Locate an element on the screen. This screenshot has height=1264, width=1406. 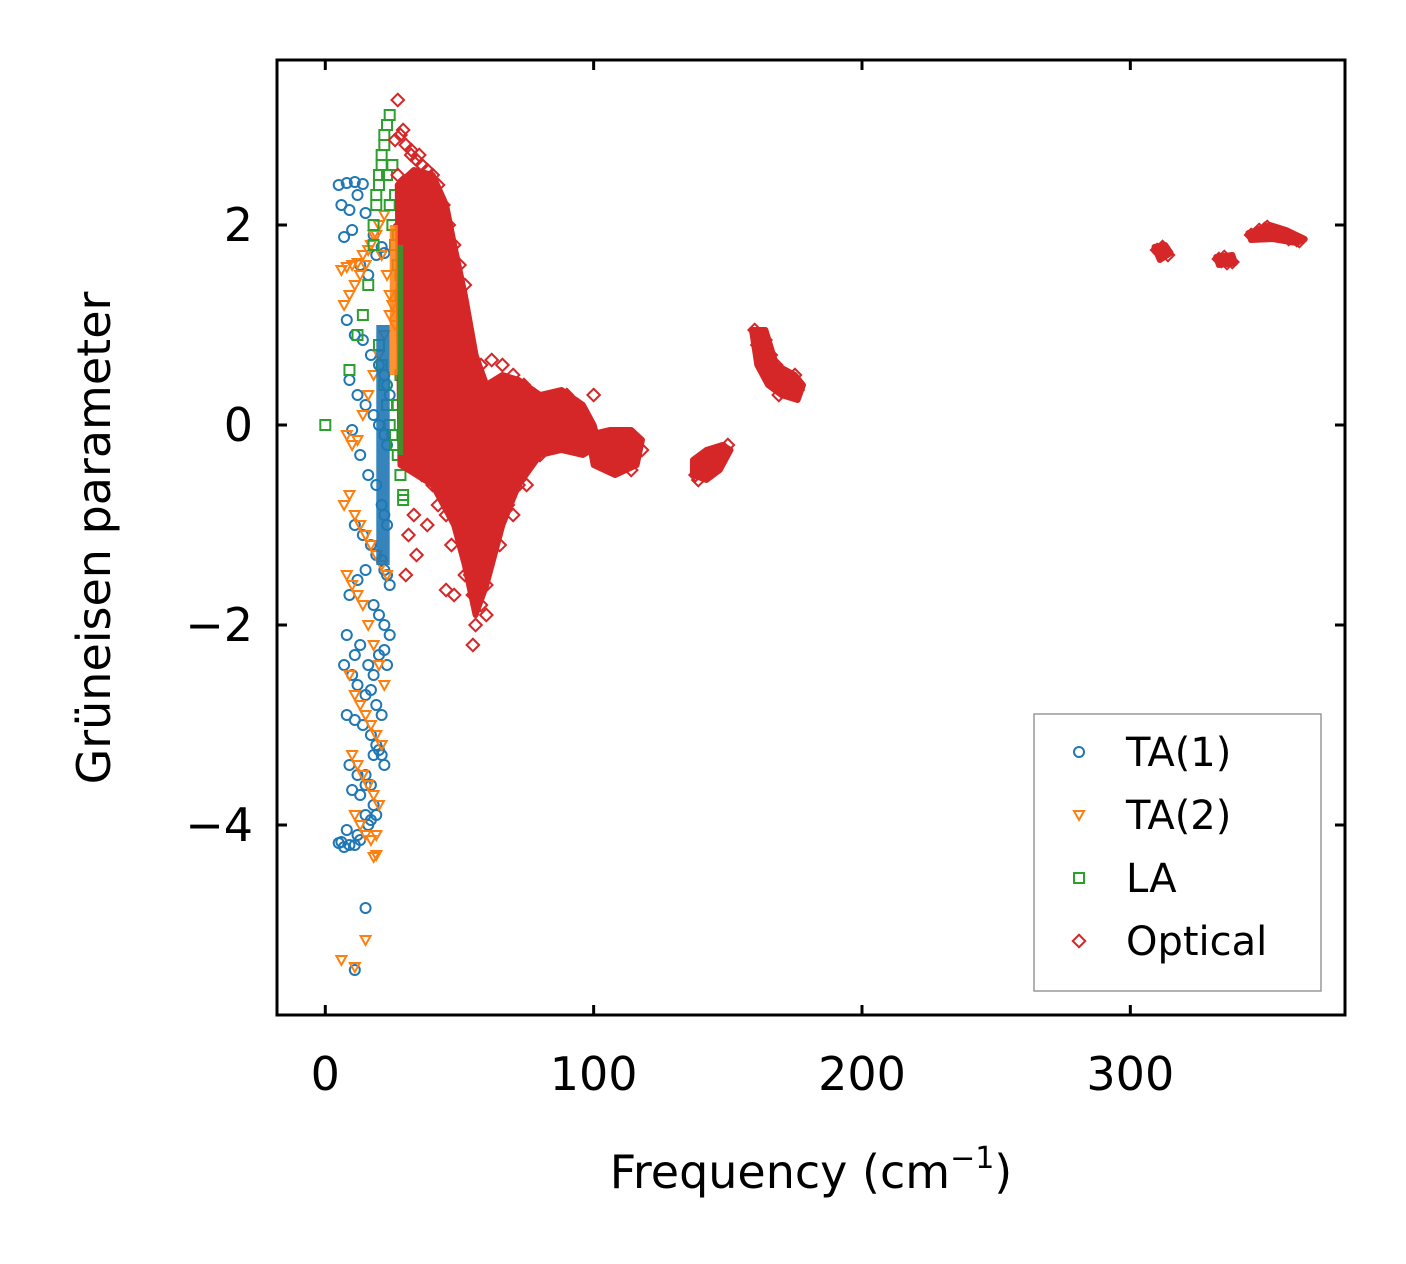
x-tick-label: 100 is located at coordinates (594, 1074).